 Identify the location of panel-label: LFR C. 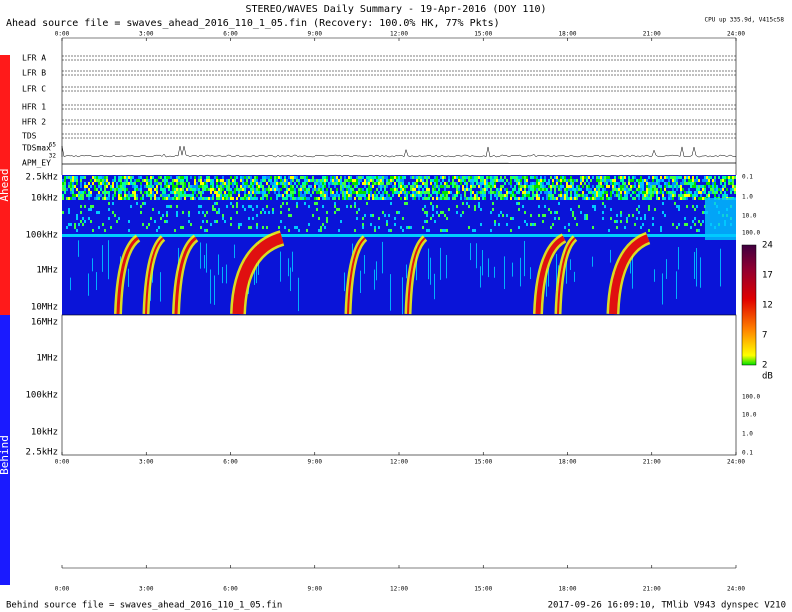
(34, 89).